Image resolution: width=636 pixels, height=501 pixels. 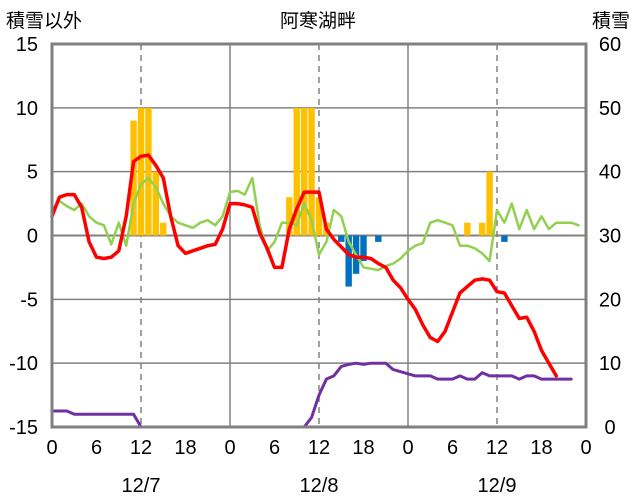 I want to click on right-tick-label: 40, so click(x=610, y=173).